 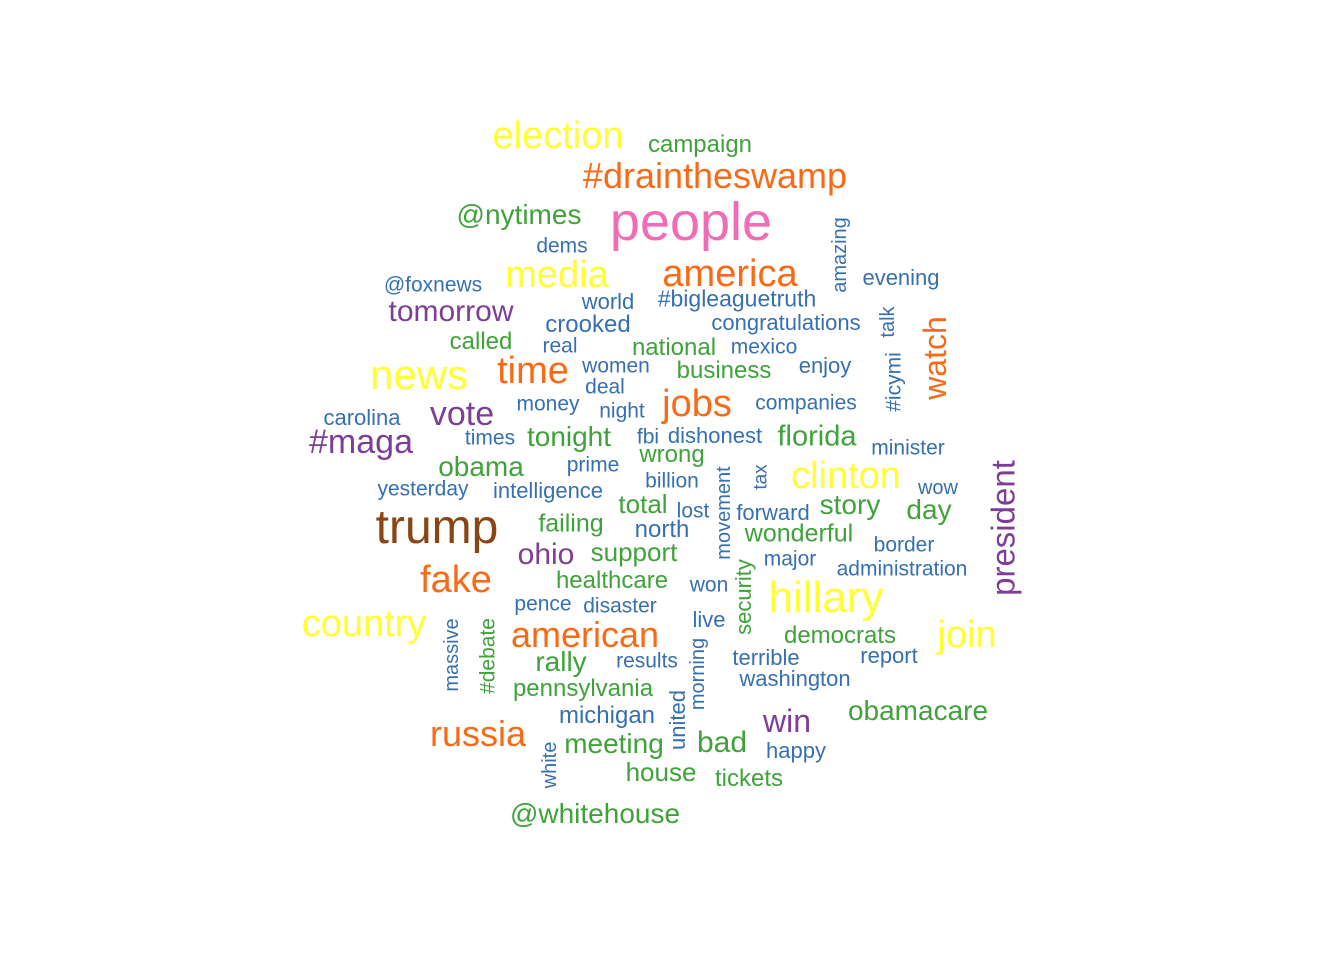 What do you see at coordinates (437, 527) in the screenshot?
I see `cloud-word: trump` at bounding box center [437, 527].